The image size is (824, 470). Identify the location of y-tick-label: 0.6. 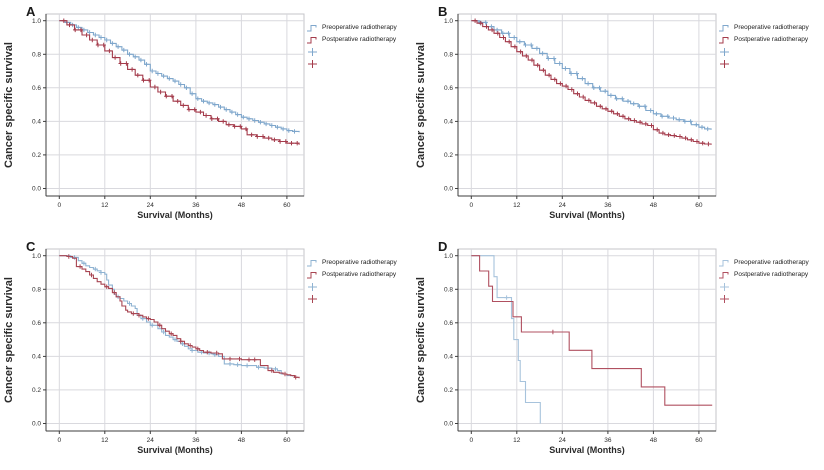
(448, 323).